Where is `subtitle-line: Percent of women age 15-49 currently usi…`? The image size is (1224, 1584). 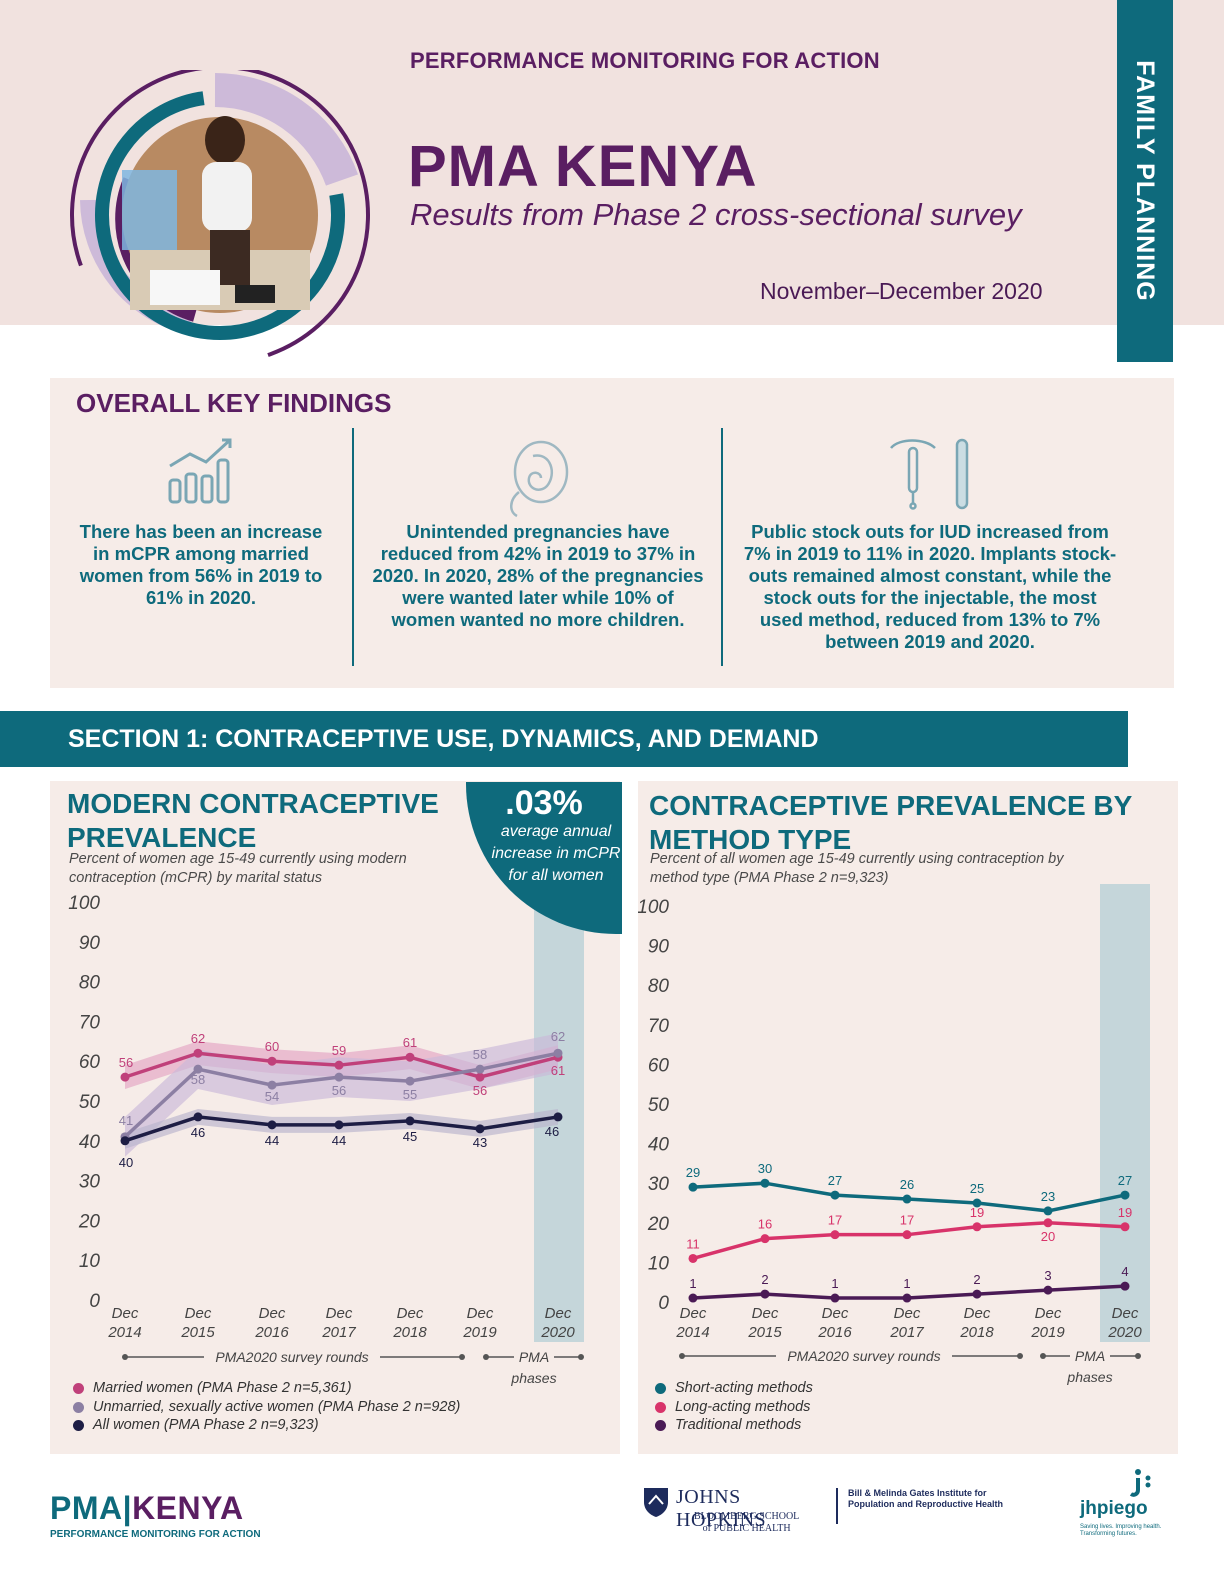 subtitle-line: Percent of women age 15-49 currently usi… is located at coordinates (238, 859).